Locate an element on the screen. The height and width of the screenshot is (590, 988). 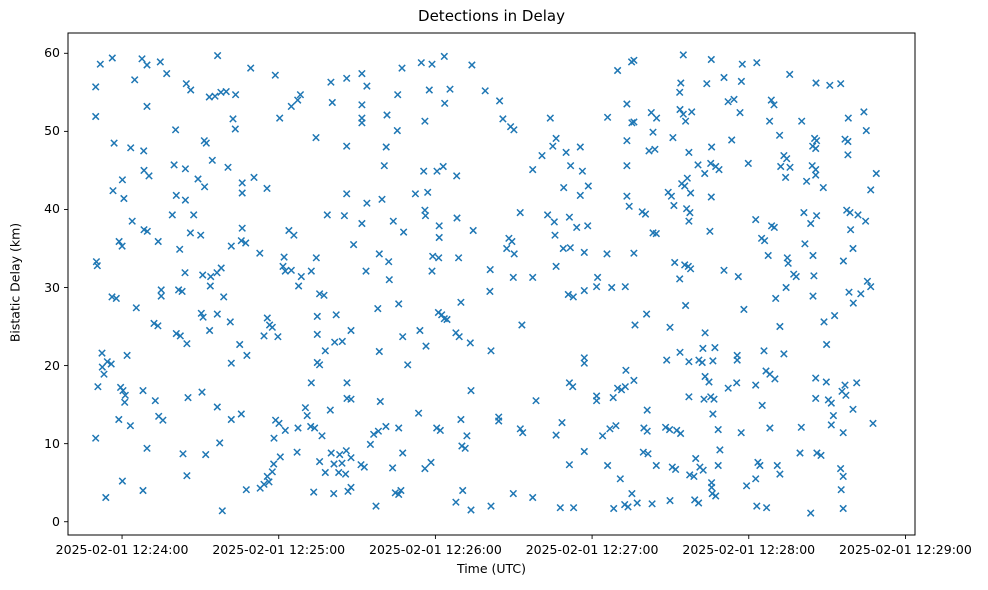
y-tick-label: 0 is located at coordinates (56, 521).